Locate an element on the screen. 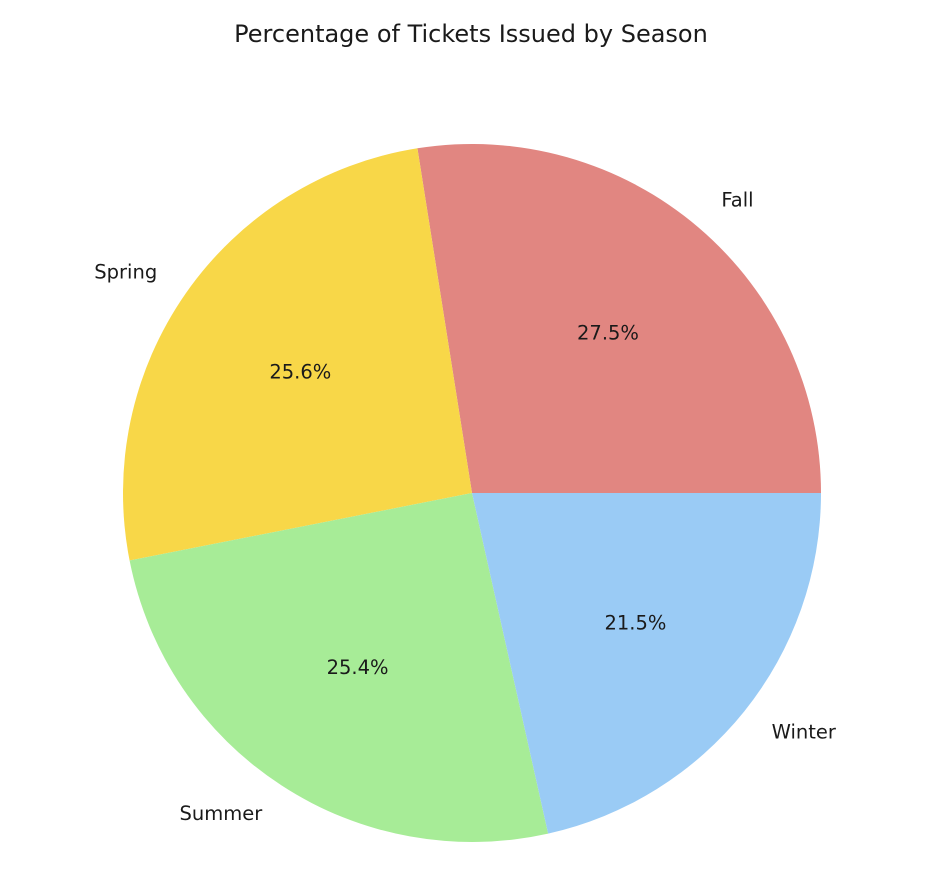  slice-label-summer: Summer is located at coordinates (221, 813).